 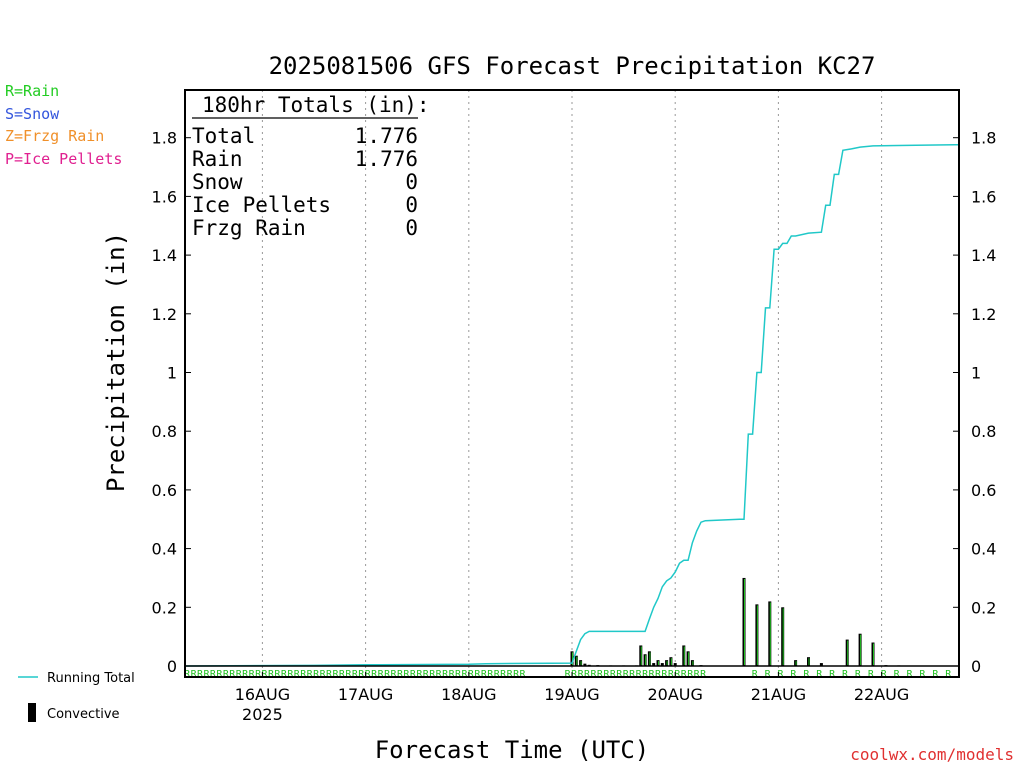 What do you see at coordinates (277, 674) in the screenshot?
I see `precip-type-marker-14: R` at bounding box center [277, 674].